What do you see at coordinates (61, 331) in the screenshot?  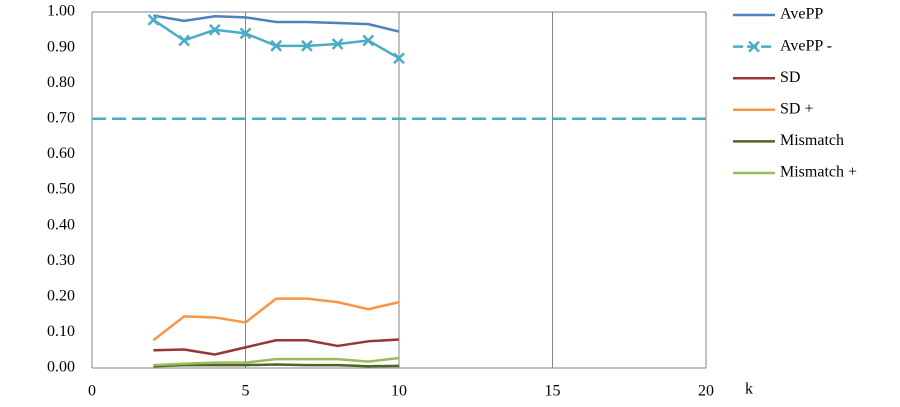 I see `y-tick-label: 0.10` at bounding box center [61, 331].